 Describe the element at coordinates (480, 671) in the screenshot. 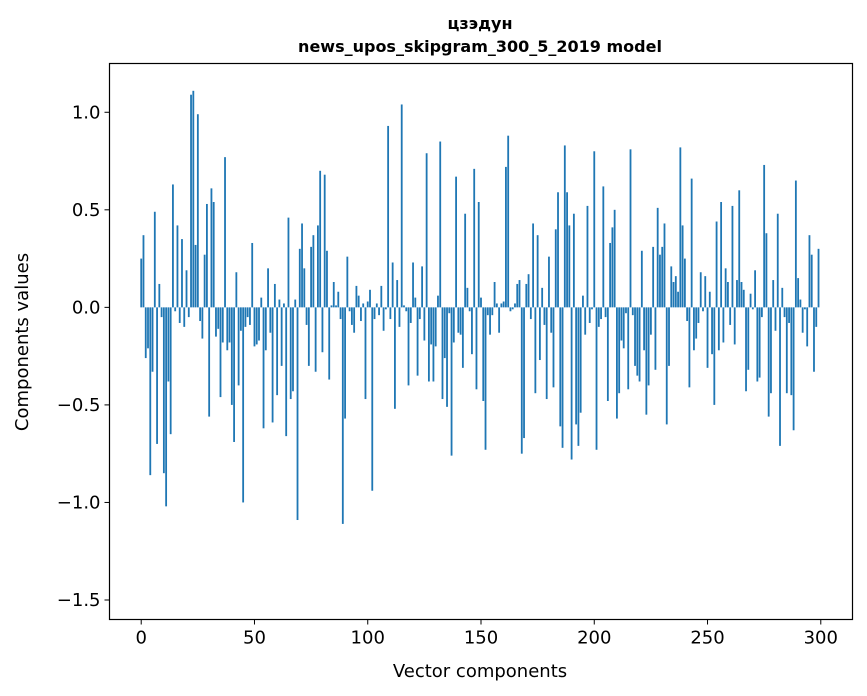

I see `x-axis-label: Vector components` at that location.